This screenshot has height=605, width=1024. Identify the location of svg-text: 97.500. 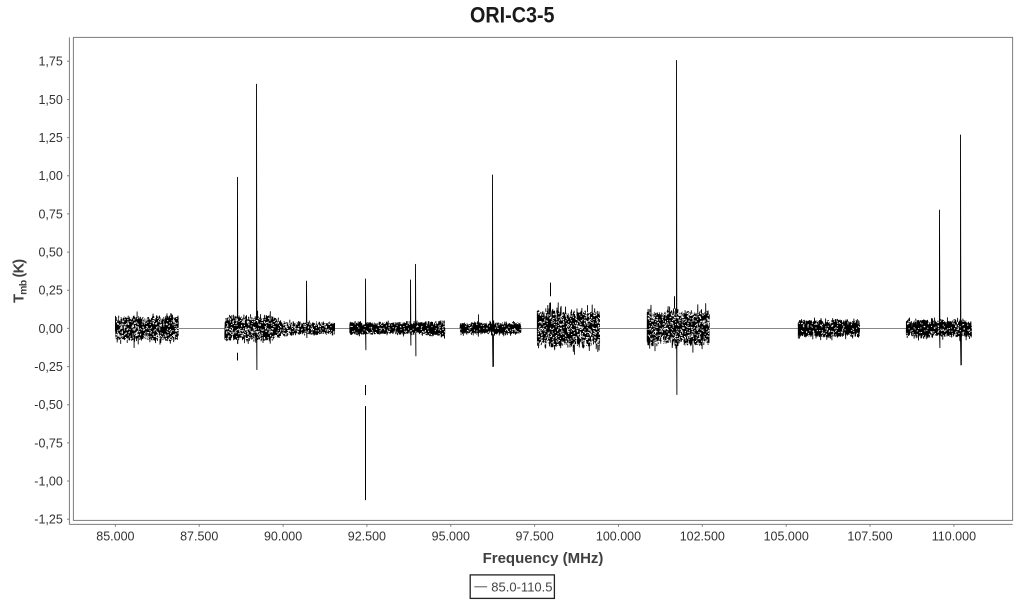
(534, 537).